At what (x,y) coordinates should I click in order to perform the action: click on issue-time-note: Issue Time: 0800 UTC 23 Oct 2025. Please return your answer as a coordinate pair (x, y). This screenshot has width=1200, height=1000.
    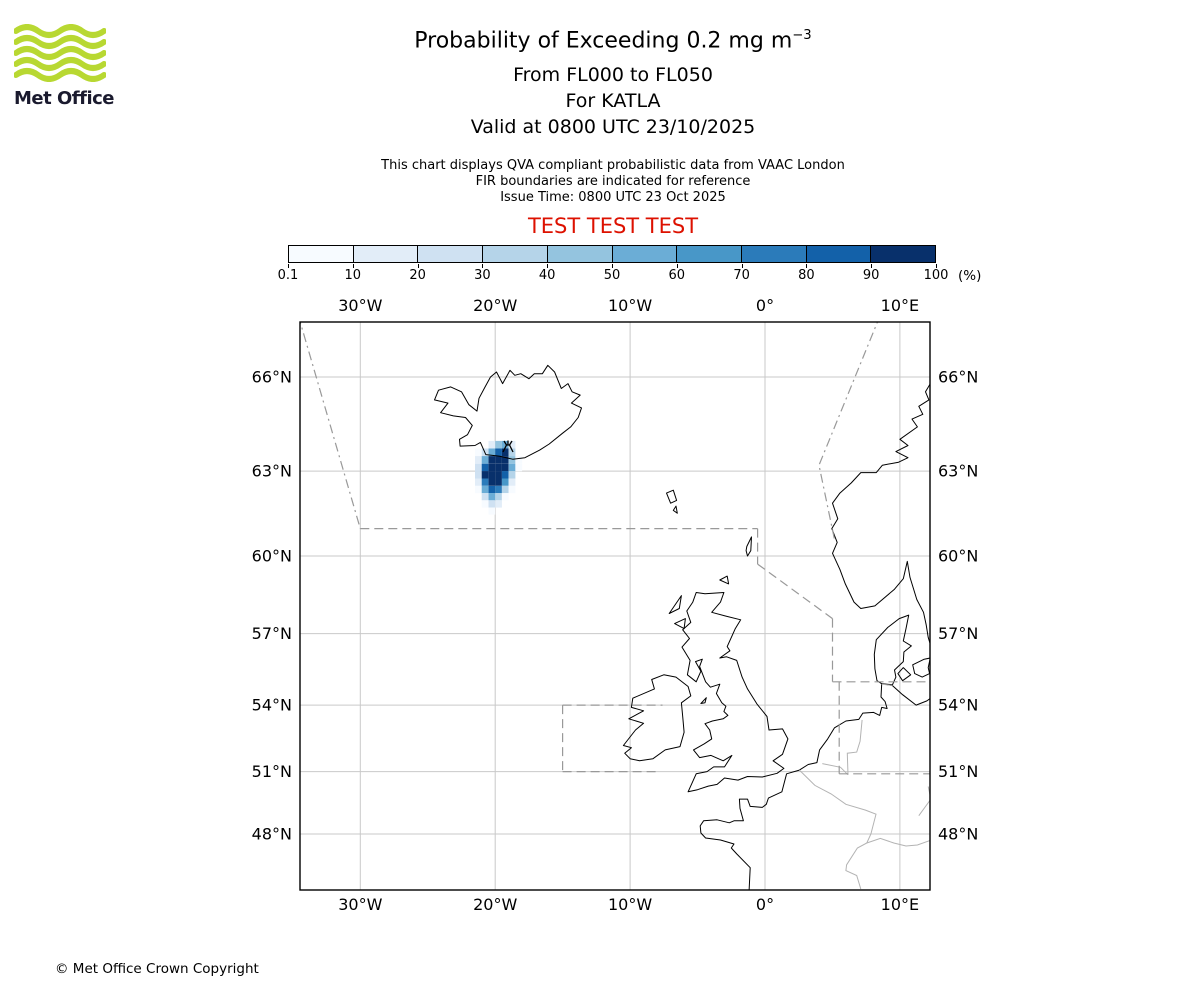
    Looking at the image, I should click on (613, 197).